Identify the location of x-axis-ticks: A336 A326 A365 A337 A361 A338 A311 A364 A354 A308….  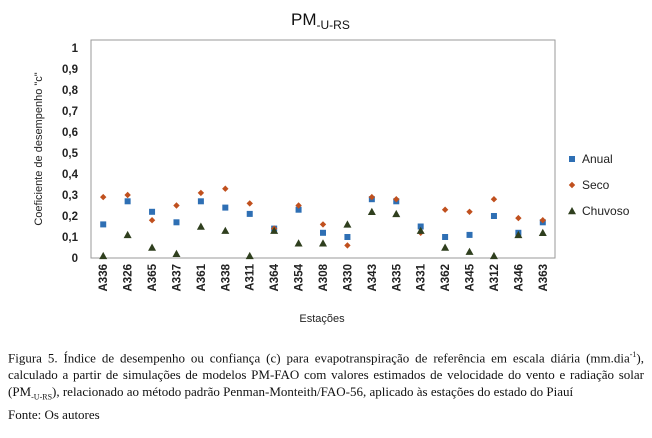
(324, 277).